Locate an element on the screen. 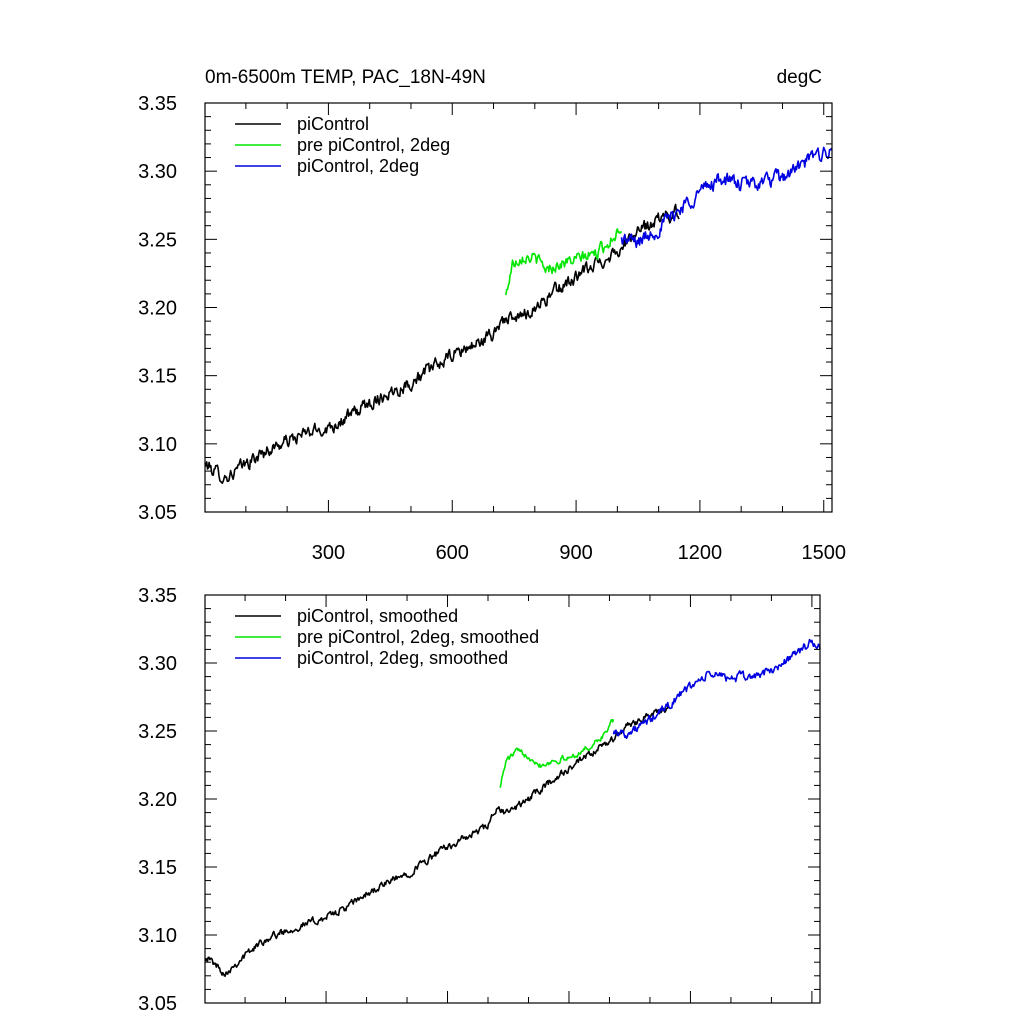 This screenshot has width=1024, height=1024. legend-label: pre piControl, 2deg is located at coordinates (373, 145).